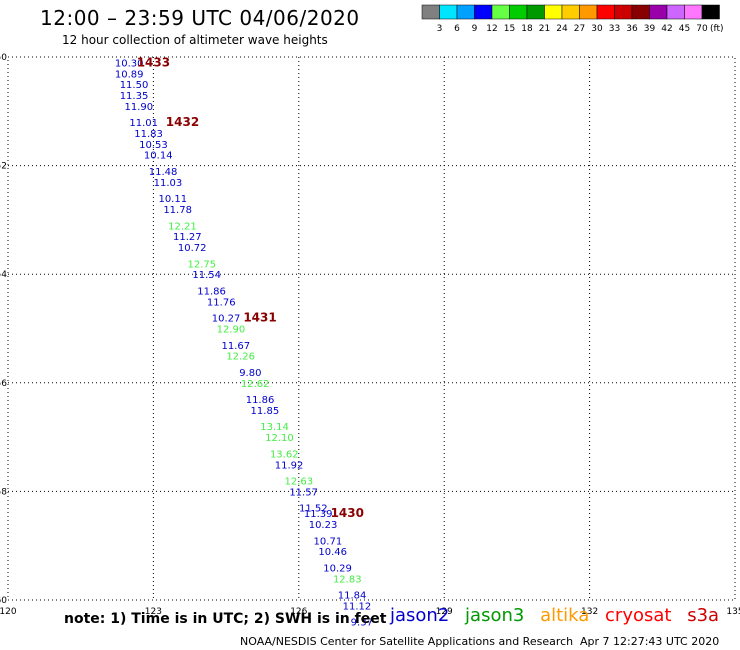  What do you see at coordinates (168, 183) in the screenshot?
I see `wave-height-label: 11.03` at bounding box center [168, 183].